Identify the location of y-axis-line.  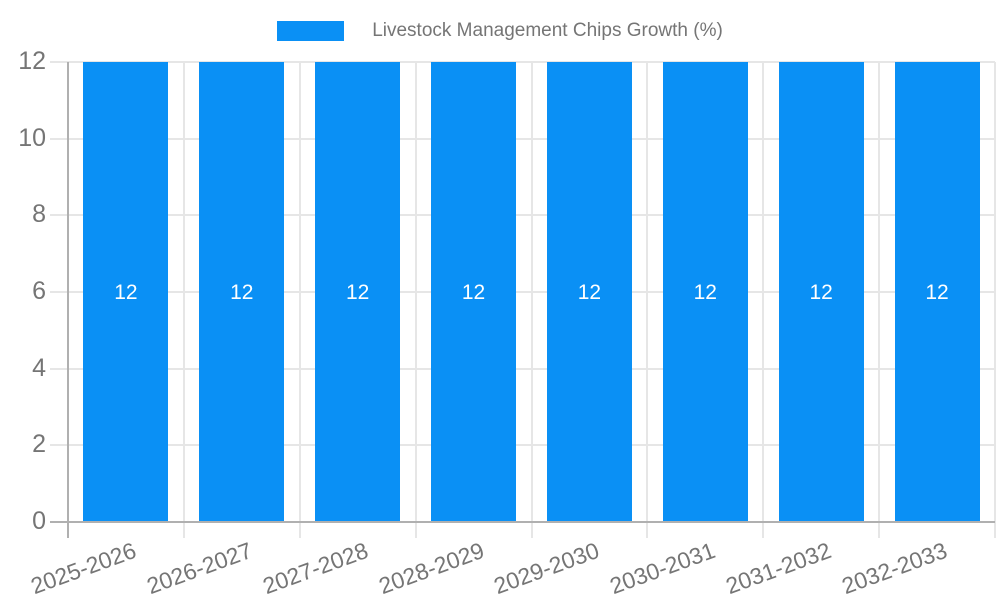
(68, 300).